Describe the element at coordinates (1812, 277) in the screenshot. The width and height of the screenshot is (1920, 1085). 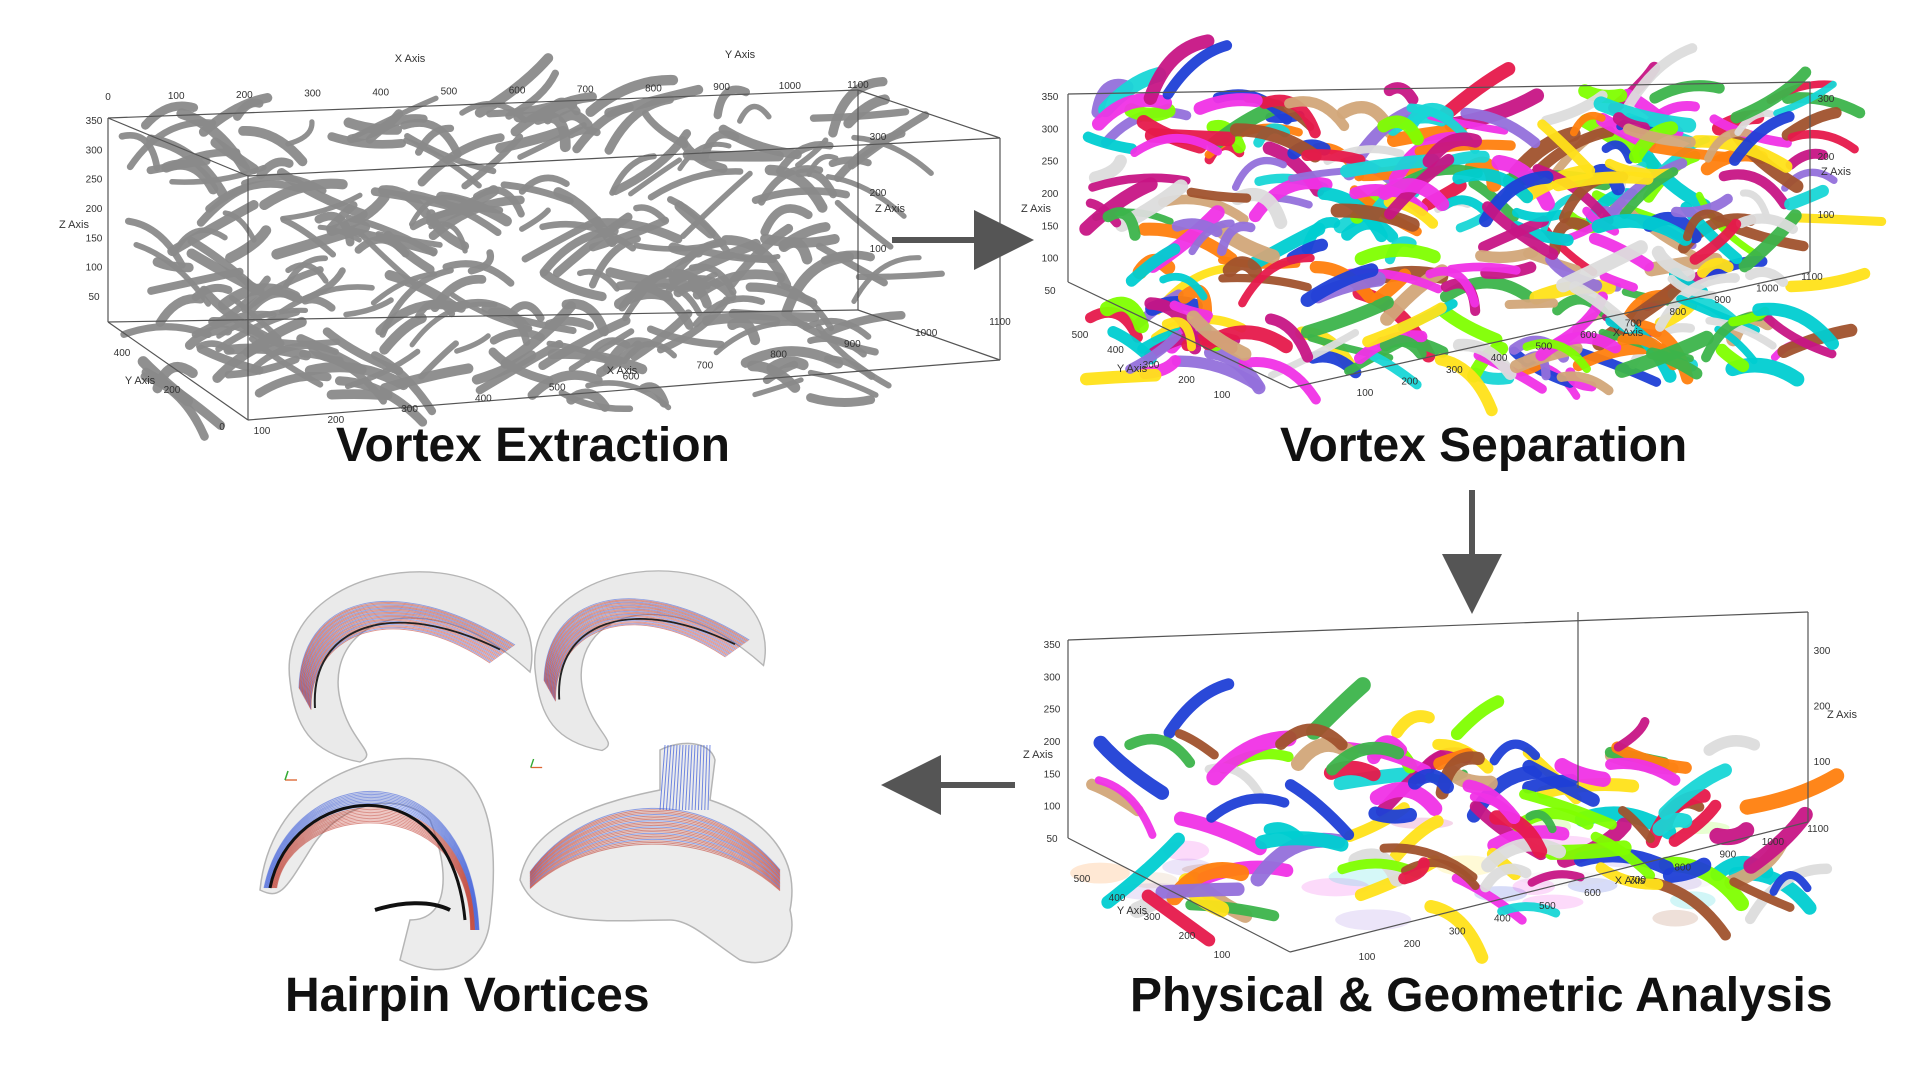
I see `x-tick-label: 1100` at that location.